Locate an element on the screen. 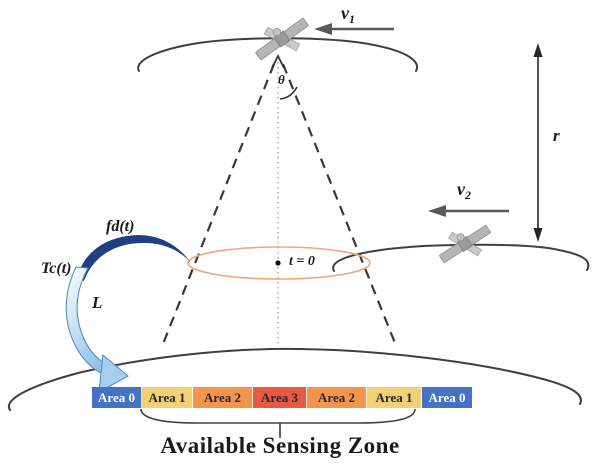 The height and width of the screenshot is (473, 600). off-nadir-angle-label: θ is located at coordinates (281, 79).